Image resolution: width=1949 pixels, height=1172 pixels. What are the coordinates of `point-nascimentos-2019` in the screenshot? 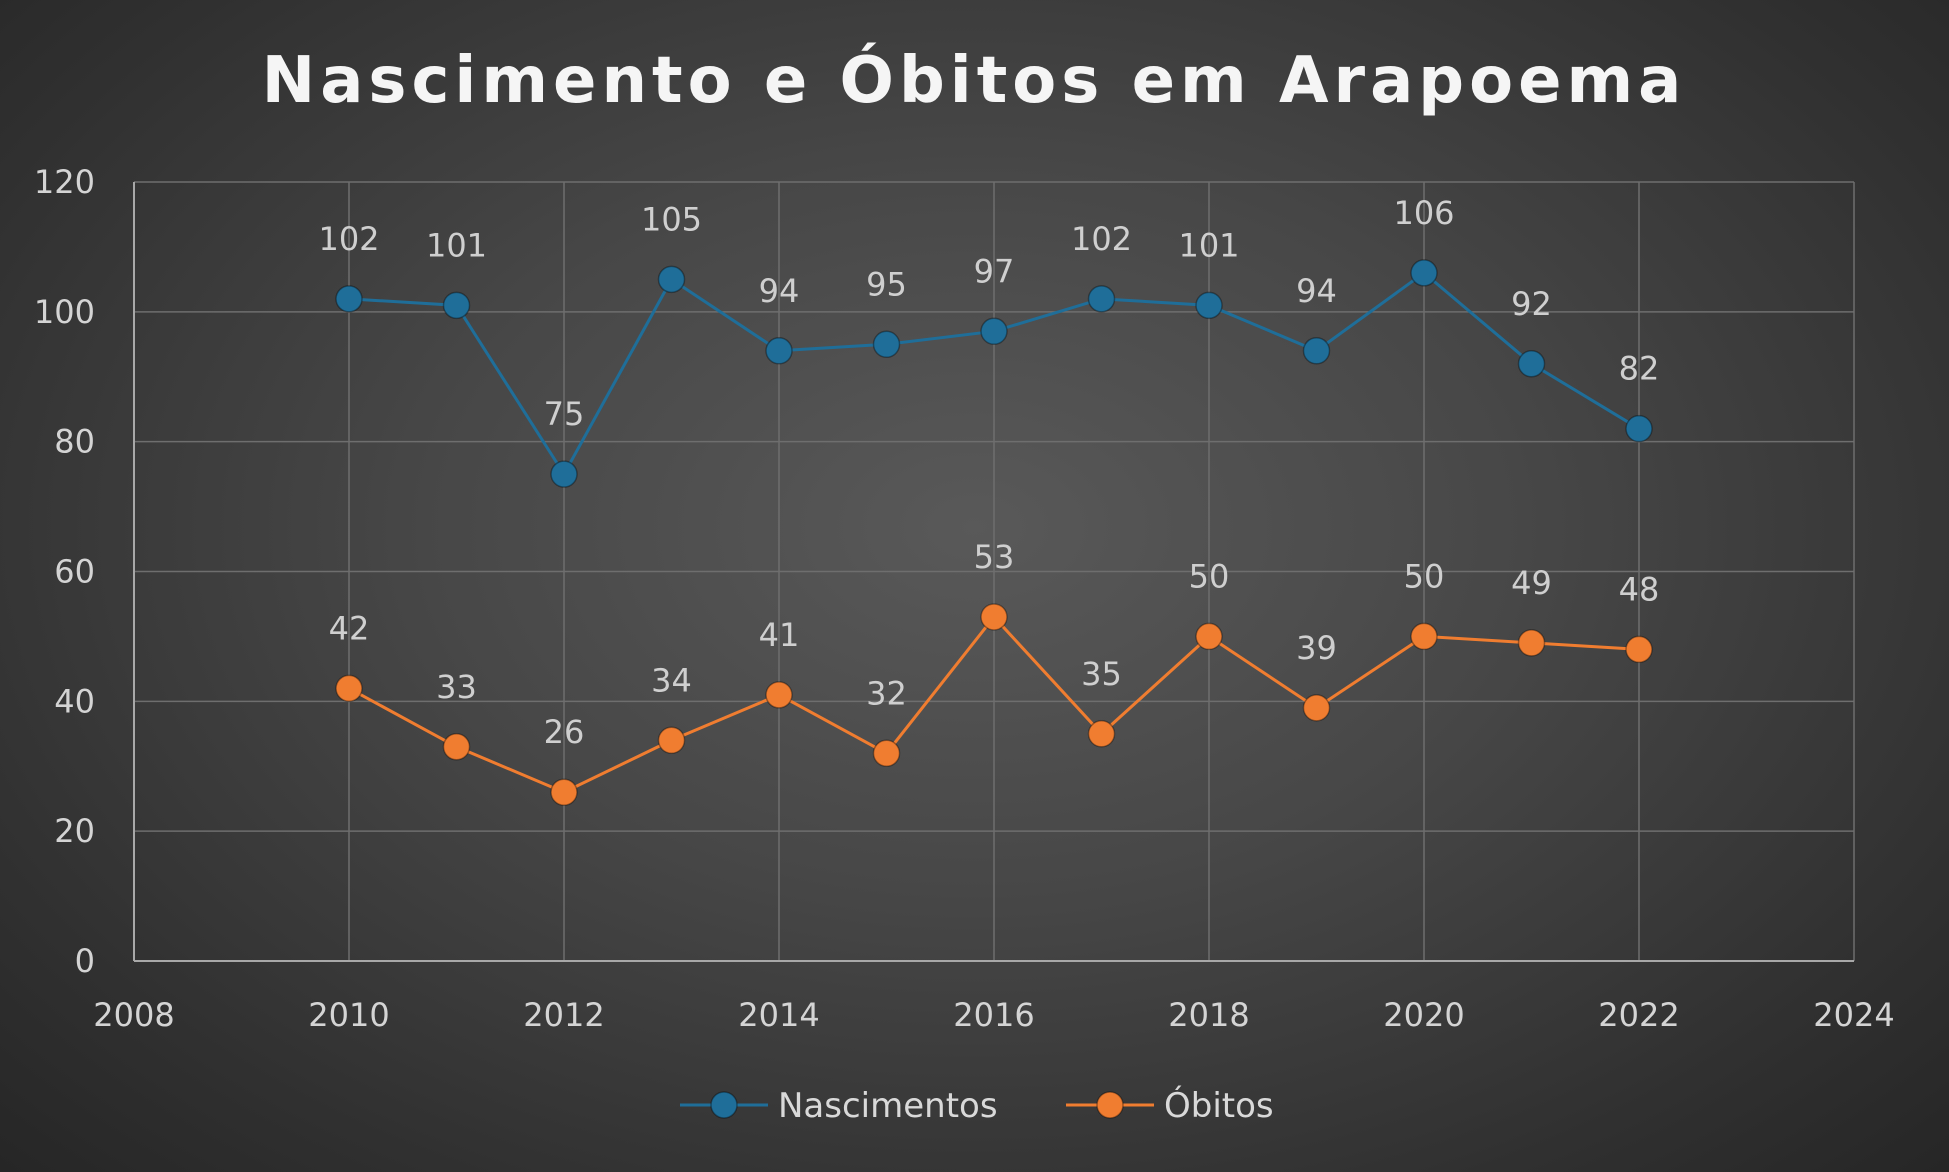 It's located at (1316, 351).